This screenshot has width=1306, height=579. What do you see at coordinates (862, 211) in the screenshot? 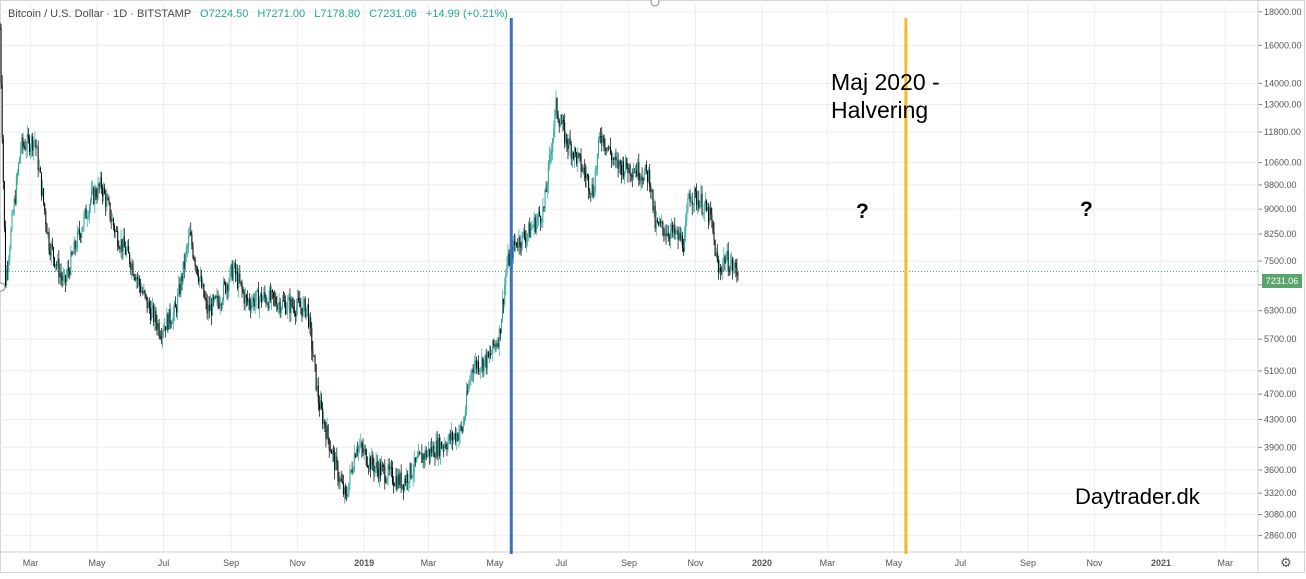
I see `question-mark-1: ?` at bounding box center [862, 211].